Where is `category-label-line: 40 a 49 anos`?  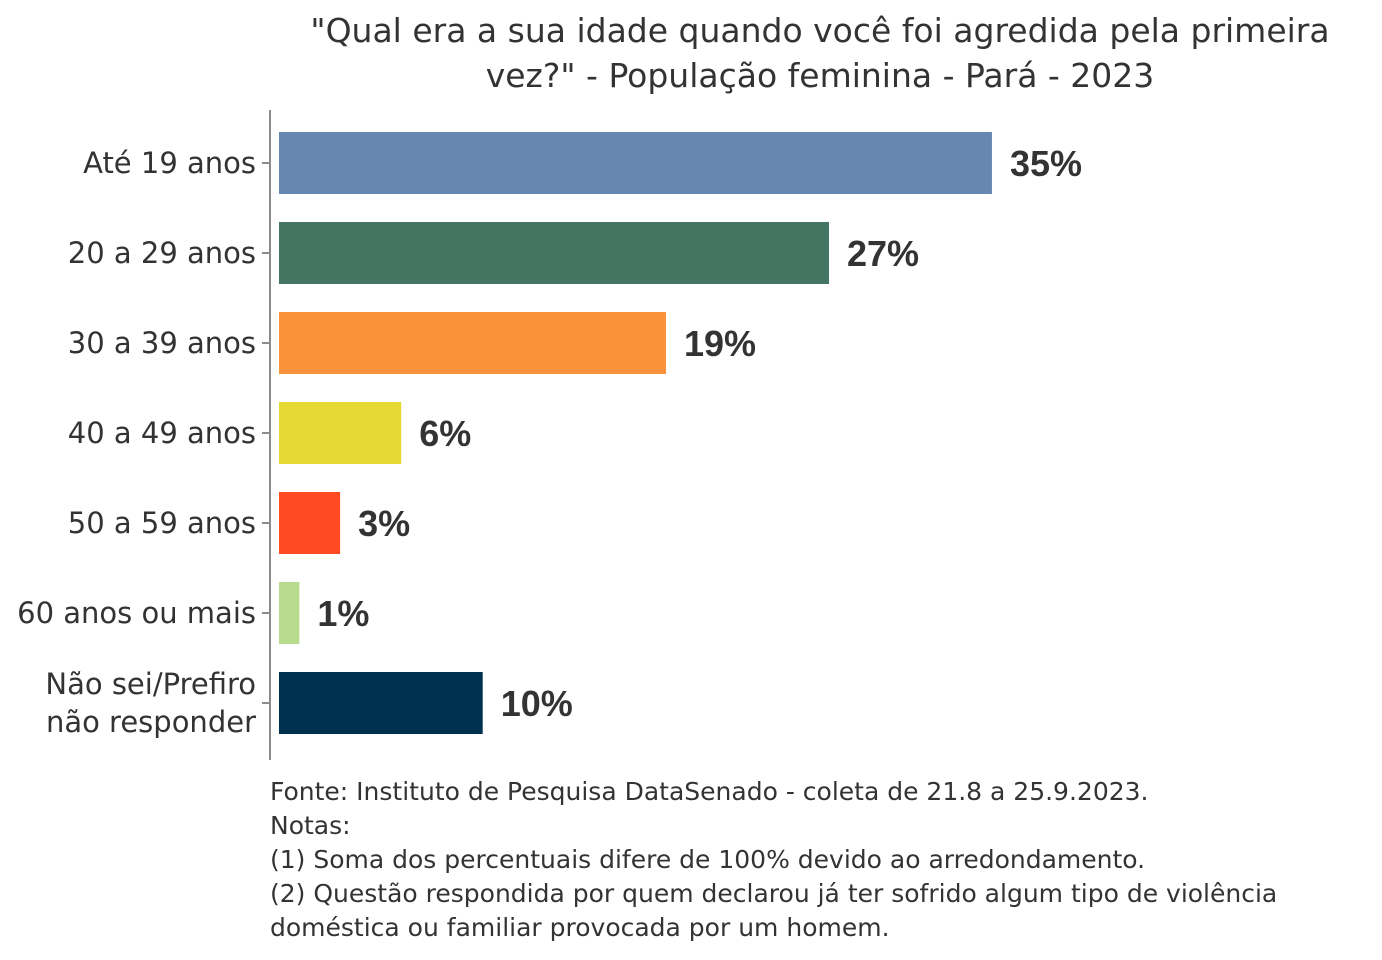
category-label-line: 40 a 49 anos is located at coordinates (162, 433).